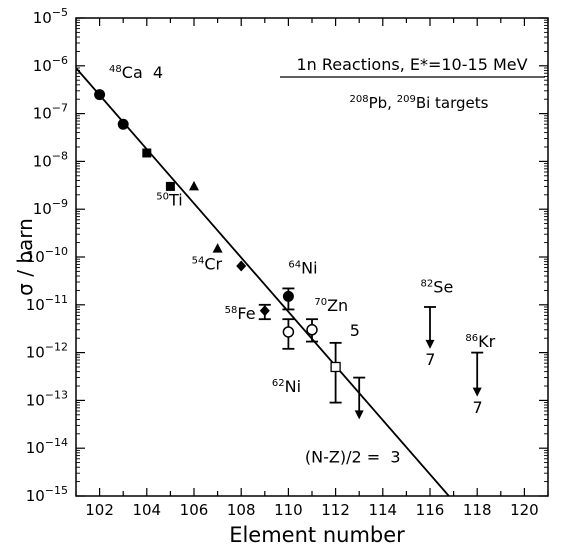  Describe the element at coordinates (60, 108) in the screenshot. I see `y-tick-exponent: −7` at that location.